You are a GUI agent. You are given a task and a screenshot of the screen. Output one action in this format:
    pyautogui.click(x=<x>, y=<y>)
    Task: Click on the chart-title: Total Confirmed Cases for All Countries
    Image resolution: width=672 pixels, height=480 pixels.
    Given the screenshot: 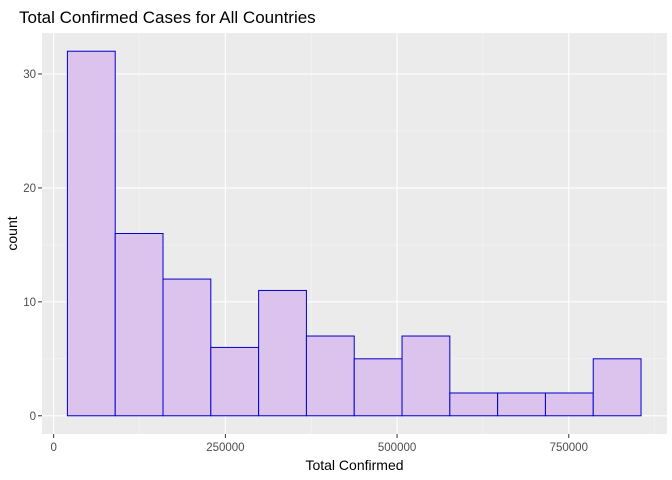 What is the action you would take?
    pyautogui.click(x=167, y=17)
    